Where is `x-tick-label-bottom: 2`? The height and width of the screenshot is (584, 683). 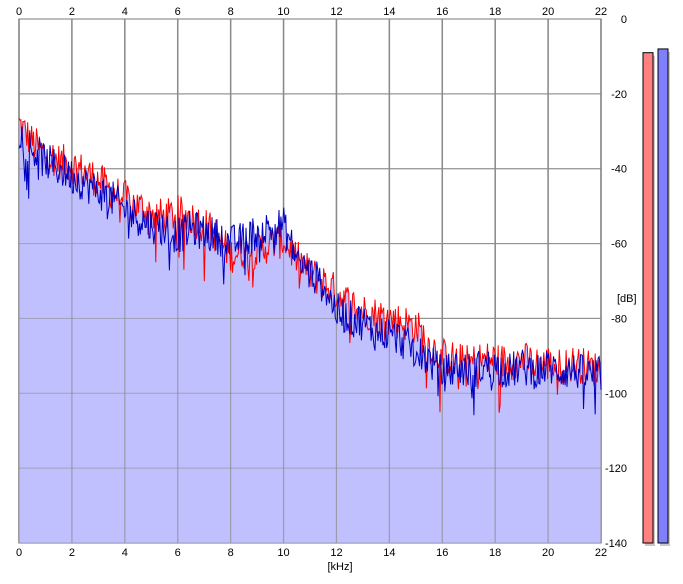 x-tick-label-bottom: 2 is located at coordinates (72, 553).